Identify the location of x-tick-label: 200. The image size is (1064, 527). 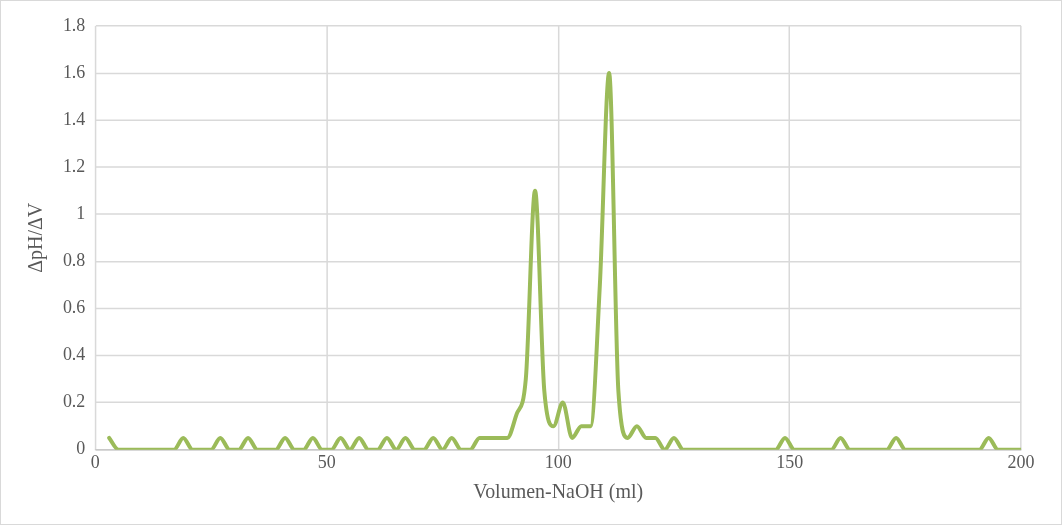
(1021, 462).